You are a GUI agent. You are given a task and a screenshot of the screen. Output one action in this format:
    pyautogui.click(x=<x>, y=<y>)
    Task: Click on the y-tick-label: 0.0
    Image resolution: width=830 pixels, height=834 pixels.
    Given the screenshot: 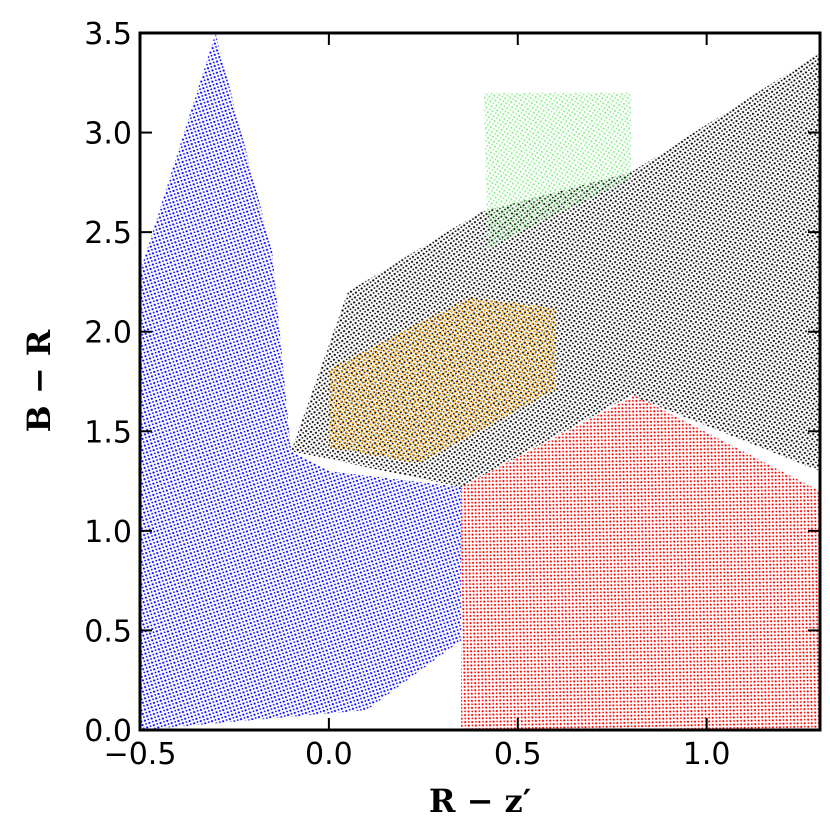 What is the action you would take?
    pyautogui.click(x=108, y=731)
    